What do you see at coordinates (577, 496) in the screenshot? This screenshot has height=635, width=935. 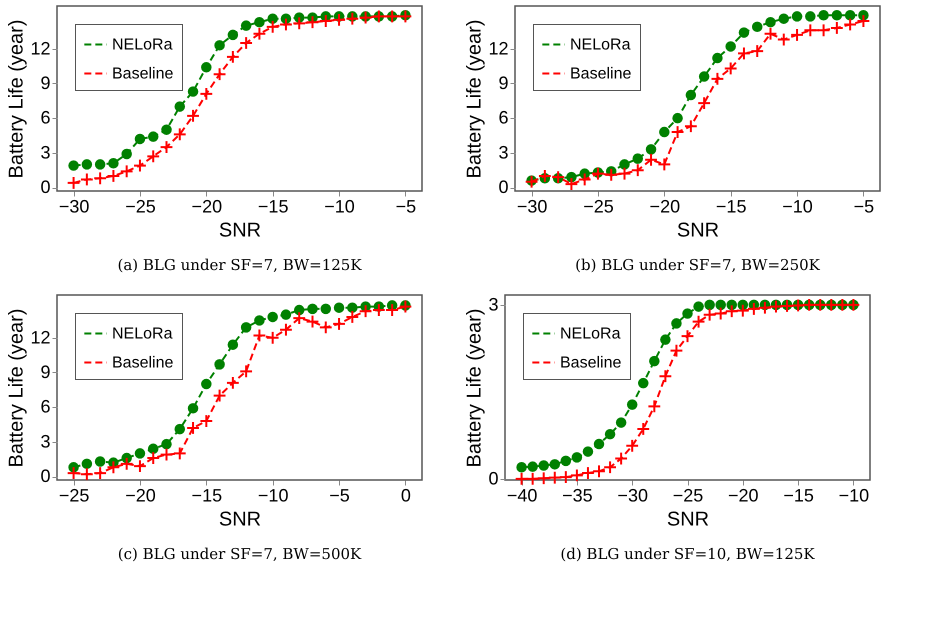 I see `x-tick-label: −35` at bounding box center [577, 496].